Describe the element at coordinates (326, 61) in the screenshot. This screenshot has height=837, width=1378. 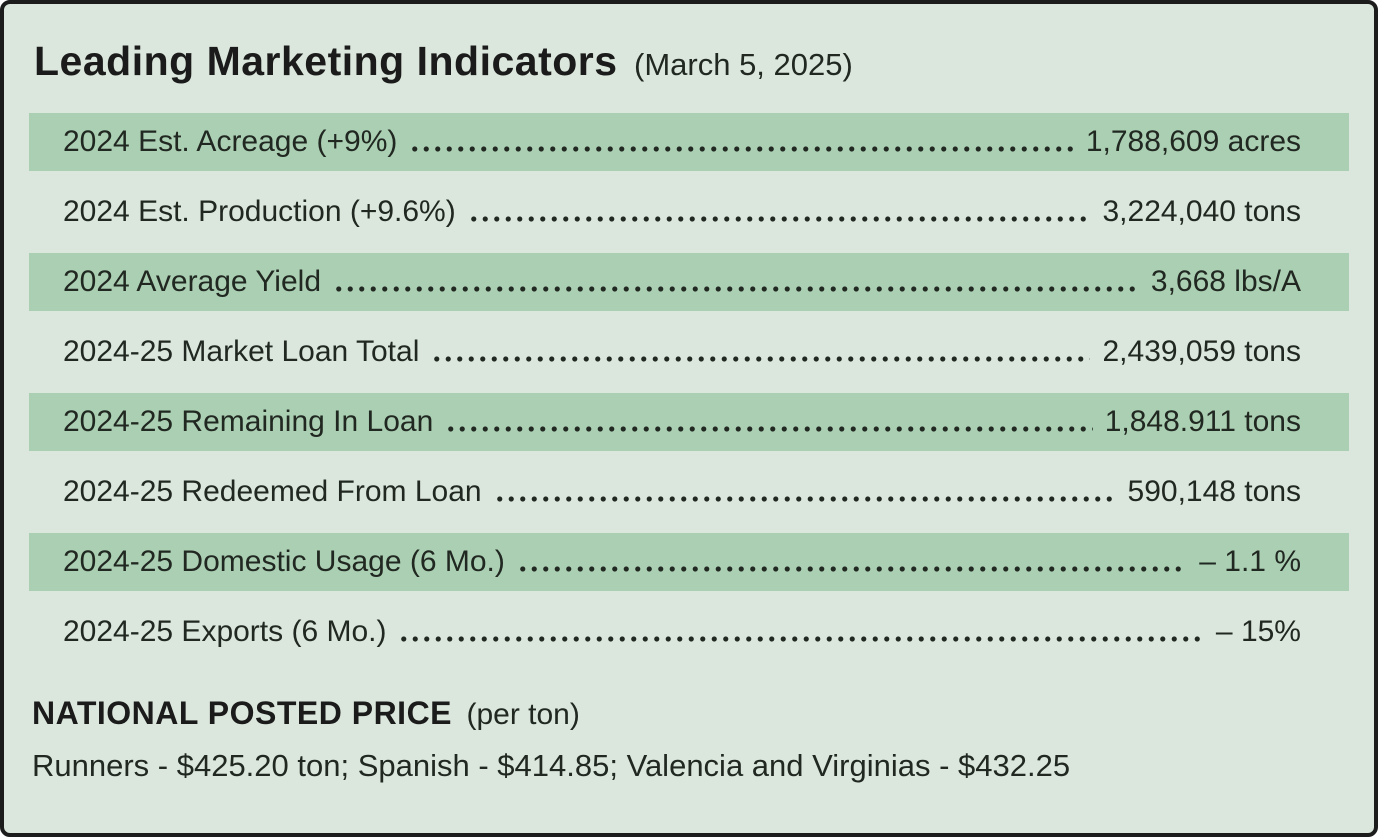
I see `page-title: Leading Marketing Indicators` at that location.